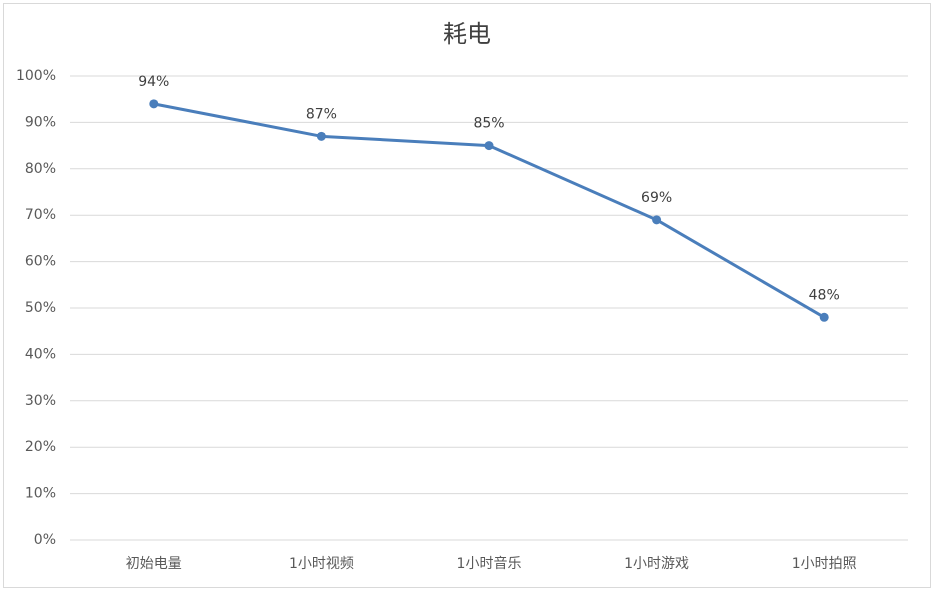 The width and height of the screenshot is (936, 592). What do you see at coordinates (40, 308) in the screenshot?
I see `y-tick-label: 50%` at bounding box center [40, 308].